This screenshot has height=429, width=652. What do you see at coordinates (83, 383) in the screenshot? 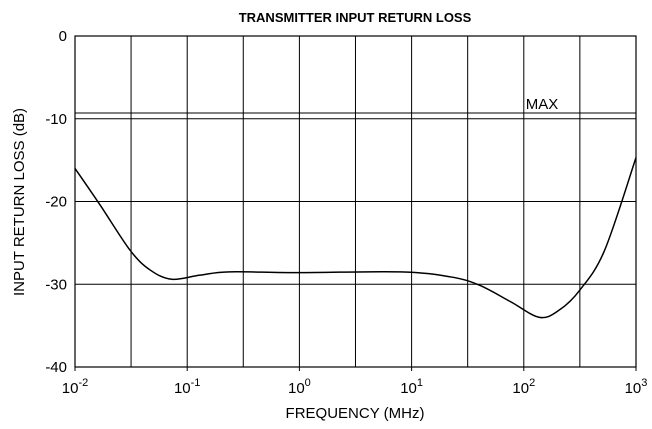
I see `x-tick-exponent: -2` at bounding box center [83, 383].